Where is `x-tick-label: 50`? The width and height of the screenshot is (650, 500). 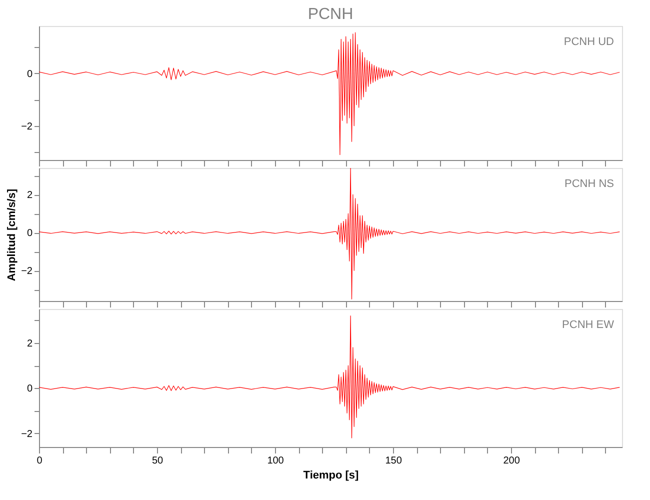
x-tick-label: 50 is located at coordinates (158, 461).